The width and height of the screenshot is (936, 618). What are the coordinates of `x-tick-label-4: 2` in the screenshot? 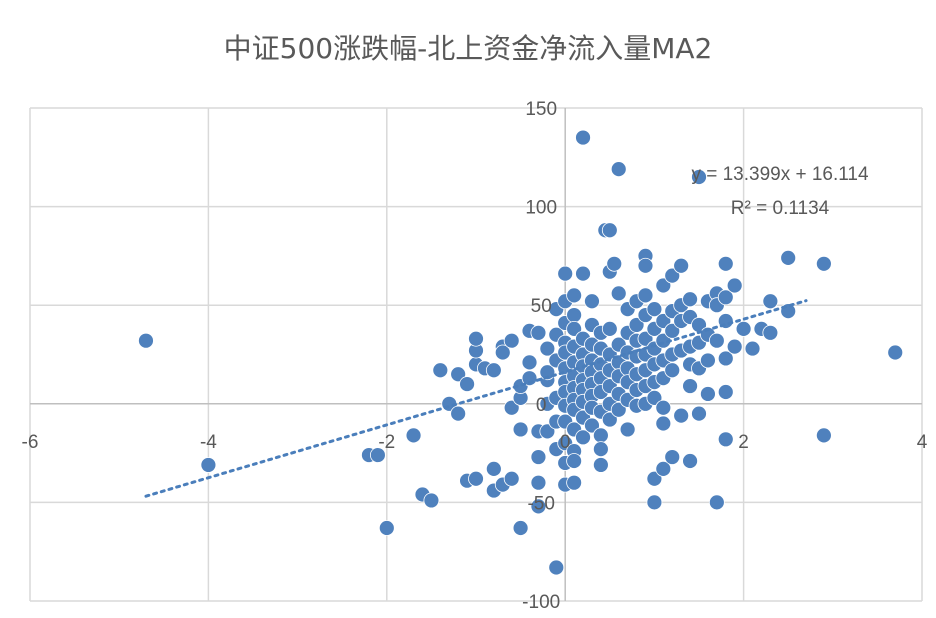 It's located at (743, 442).